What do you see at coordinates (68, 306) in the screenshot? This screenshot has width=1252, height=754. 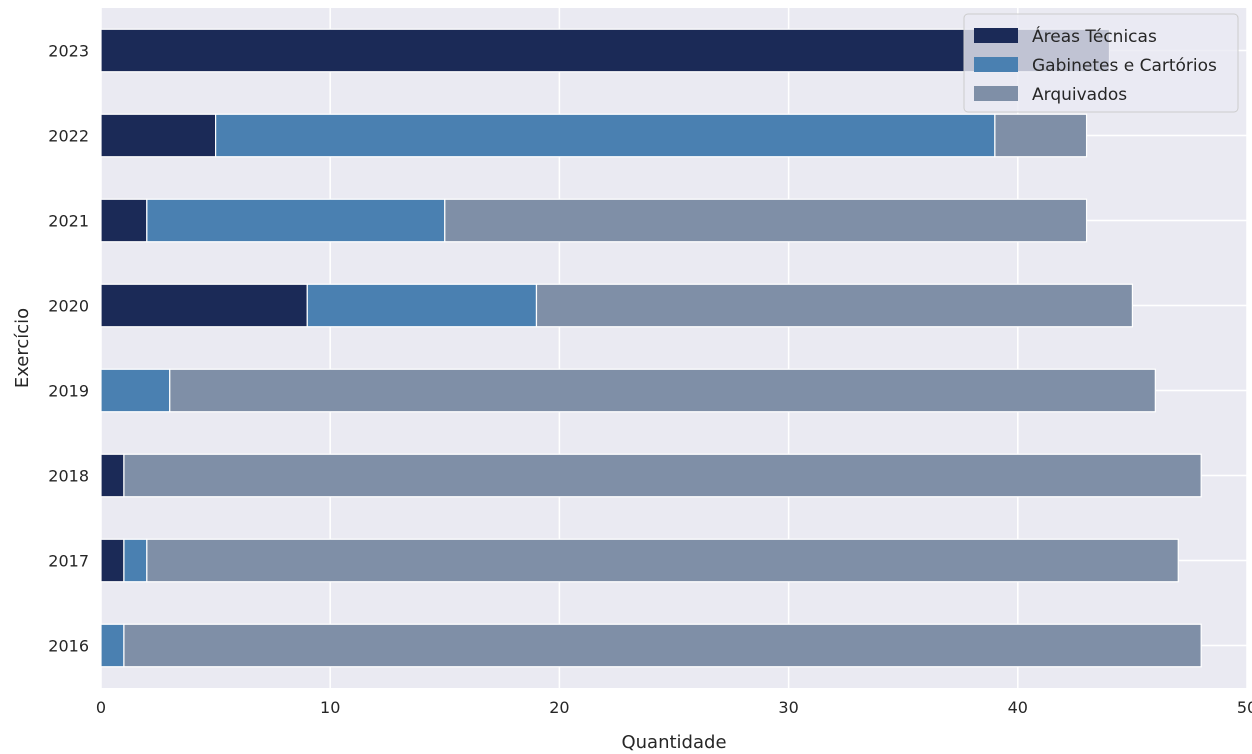 I see `y-tick-label: 2020` at bounding box center [68, 306].